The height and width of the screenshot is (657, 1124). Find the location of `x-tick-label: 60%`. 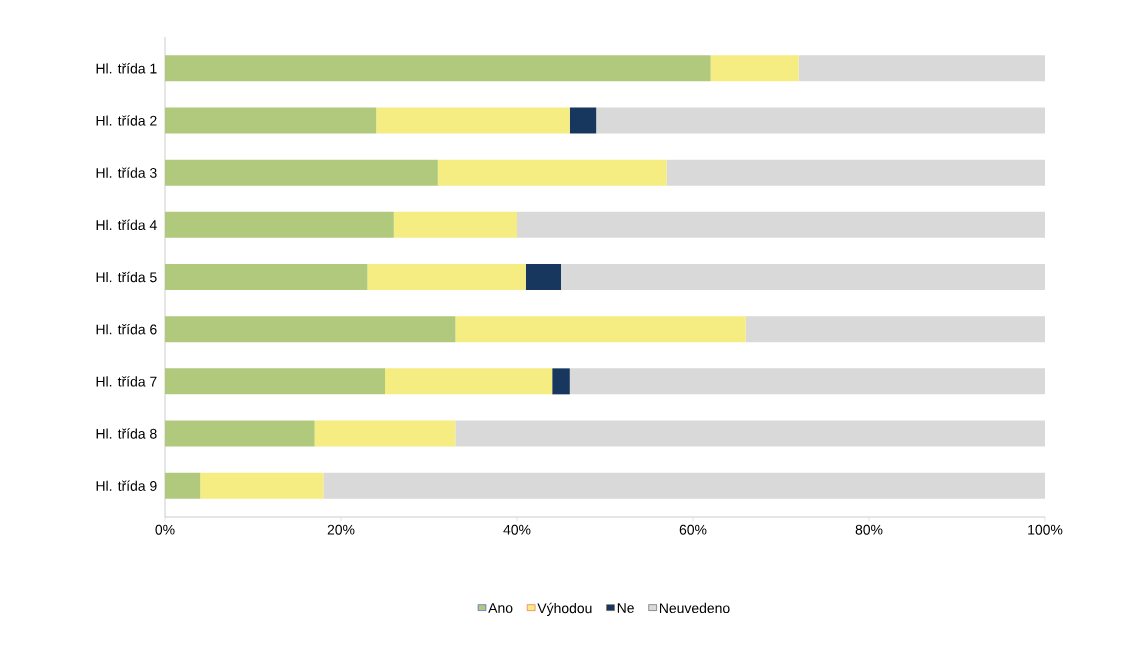

x-tick-label: 60% is located at coordinates (693, 529).